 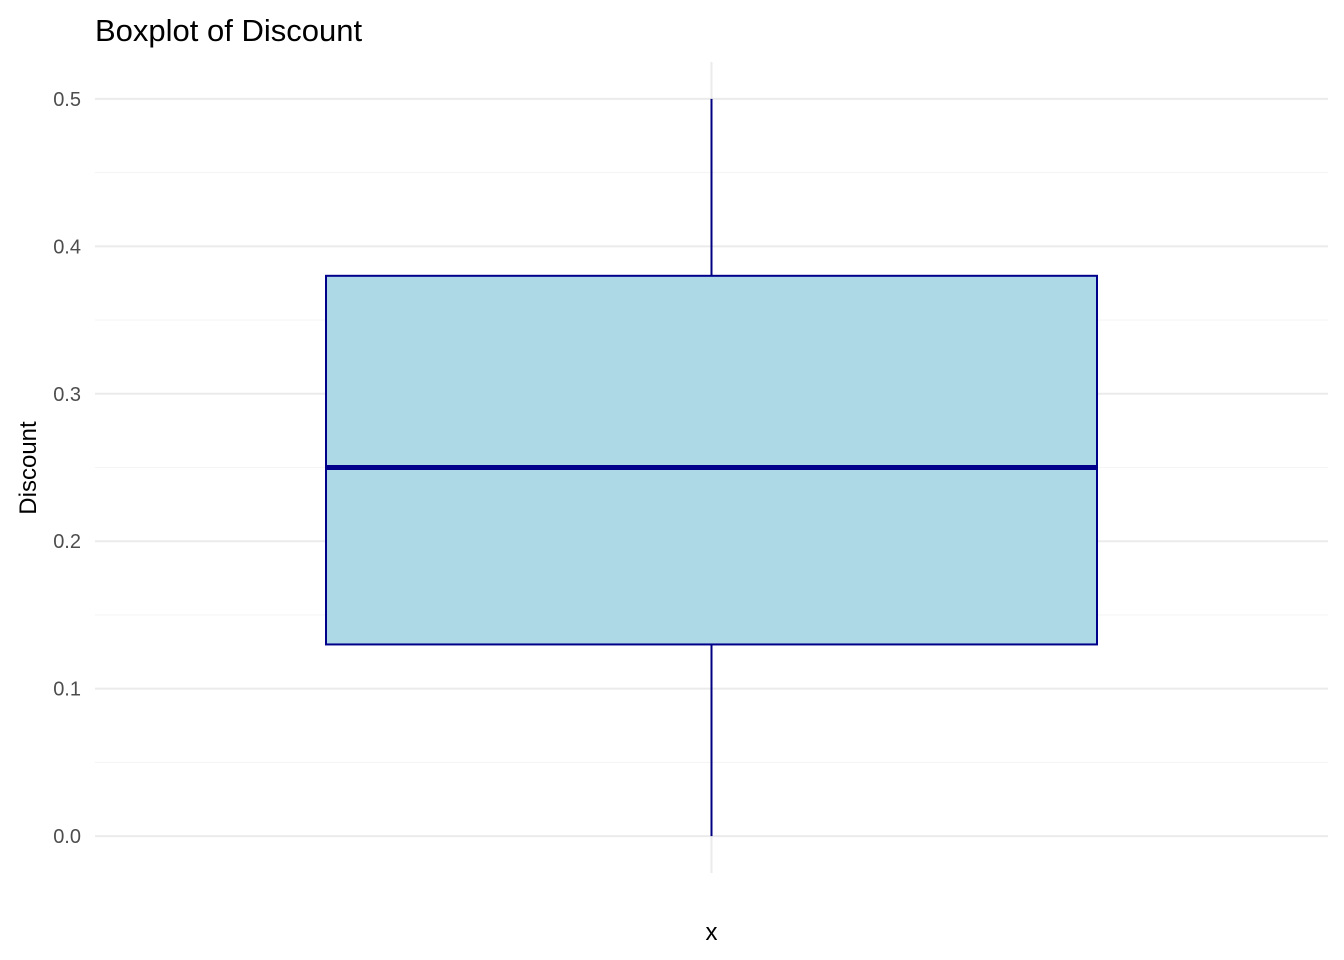 I want to click on y-tick-labels: 0.0 0.1 0.2 0.3 0.4 0.5, so click(x=67, y=468).